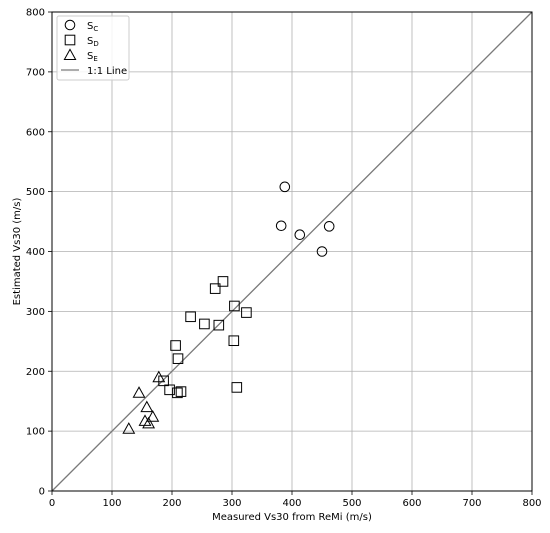 Image resolution: width=550 pixels, height=533 pixels. I want to click on x-tick-label: 700, so click(471, 503).